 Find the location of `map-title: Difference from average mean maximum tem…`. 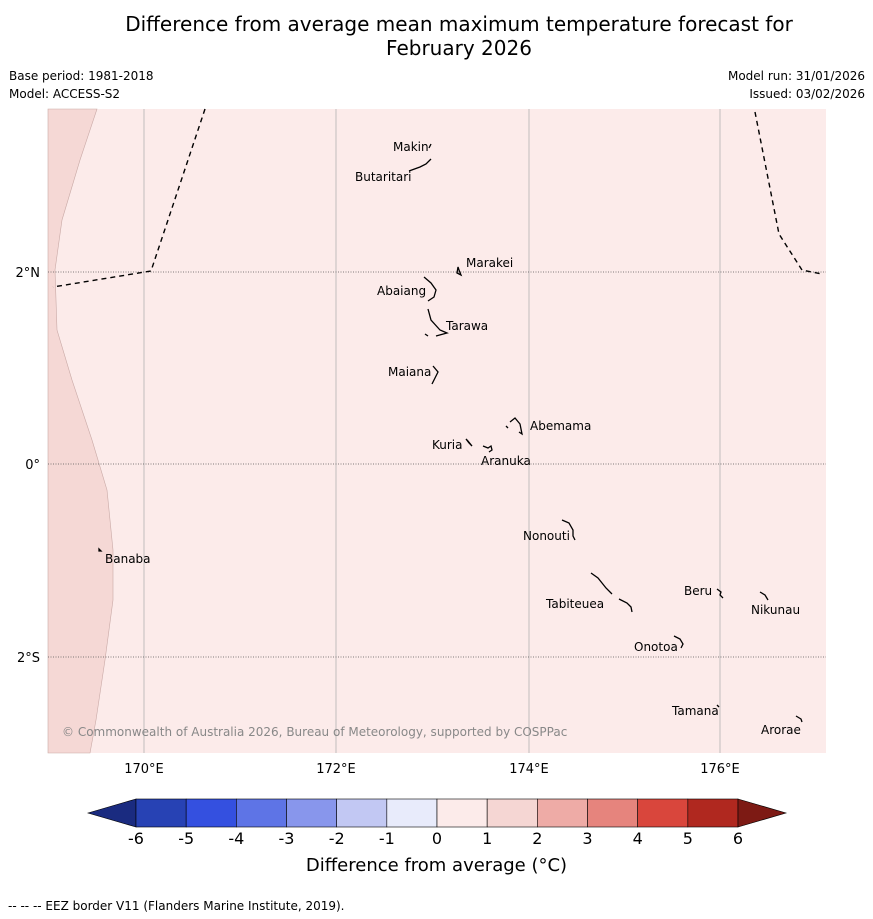

map-title: Difference from average mean maximum tem… is located at coordinates (436, 36).